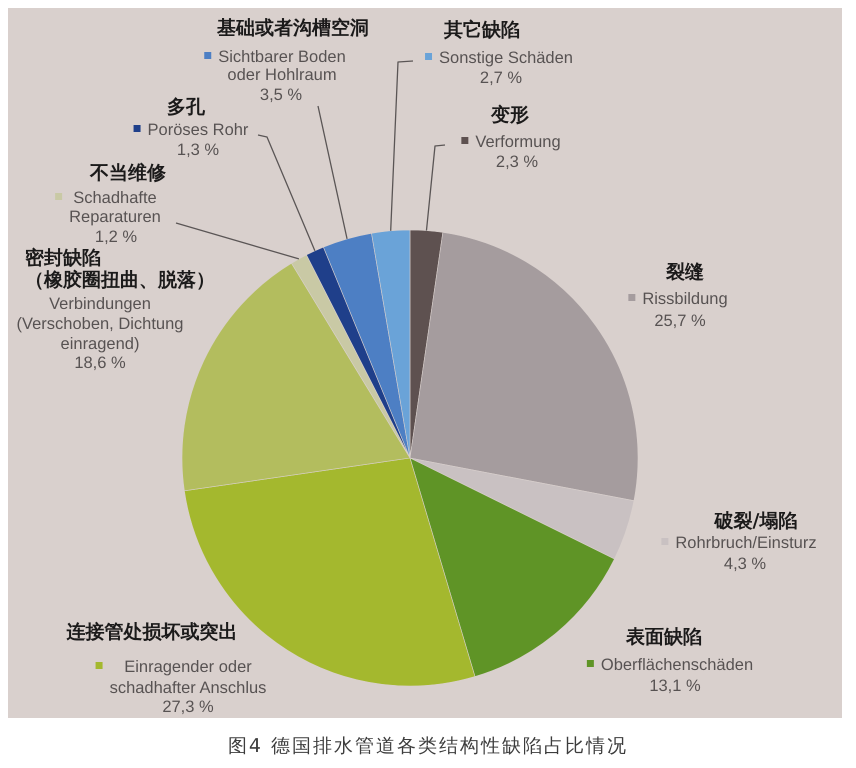 The image size is (856, 768). What do you see at coordinates (100, 363) in the screenshot?
I see `data-label: 18,6 %` at bounding box center [100, 363].